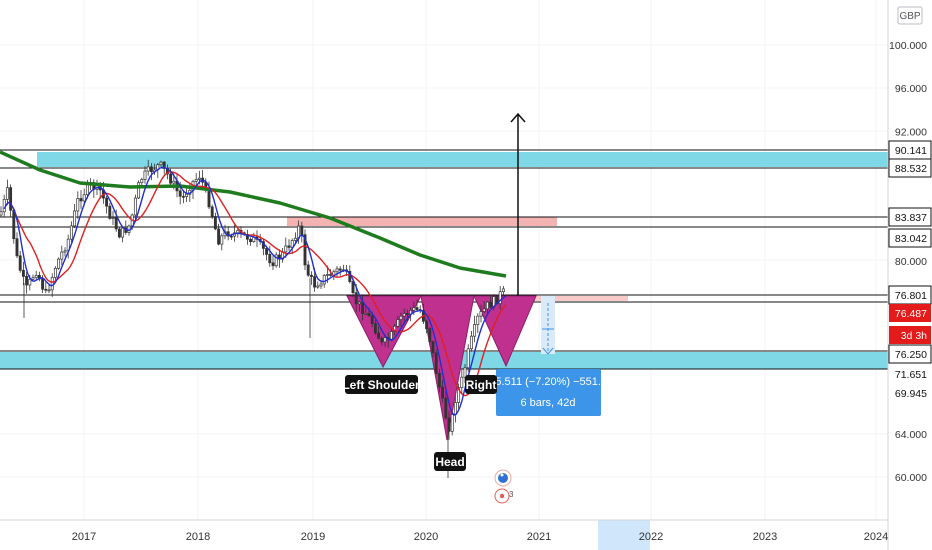  I want to click on svg-text: 90.141, so click(911, 151).